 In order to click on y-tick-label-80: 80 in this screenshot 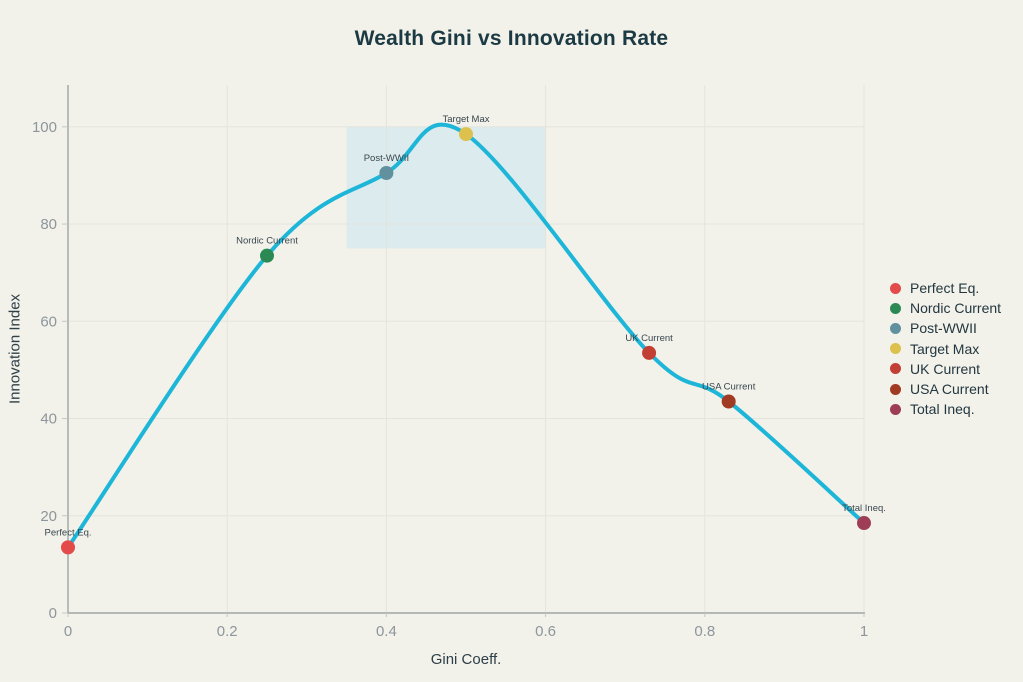, I will do `click(48, 224)`.